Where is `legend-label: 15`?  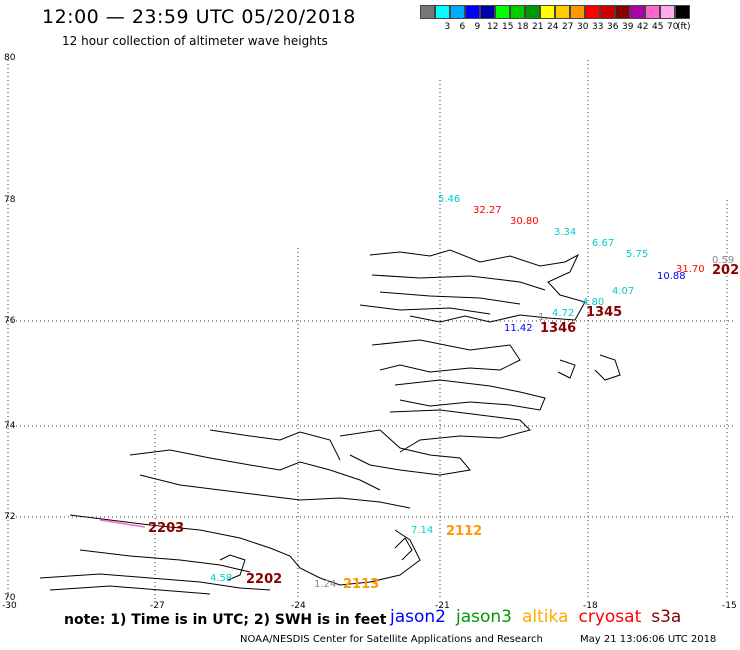 legend-label: 15 is located at coordinates (508, 27).